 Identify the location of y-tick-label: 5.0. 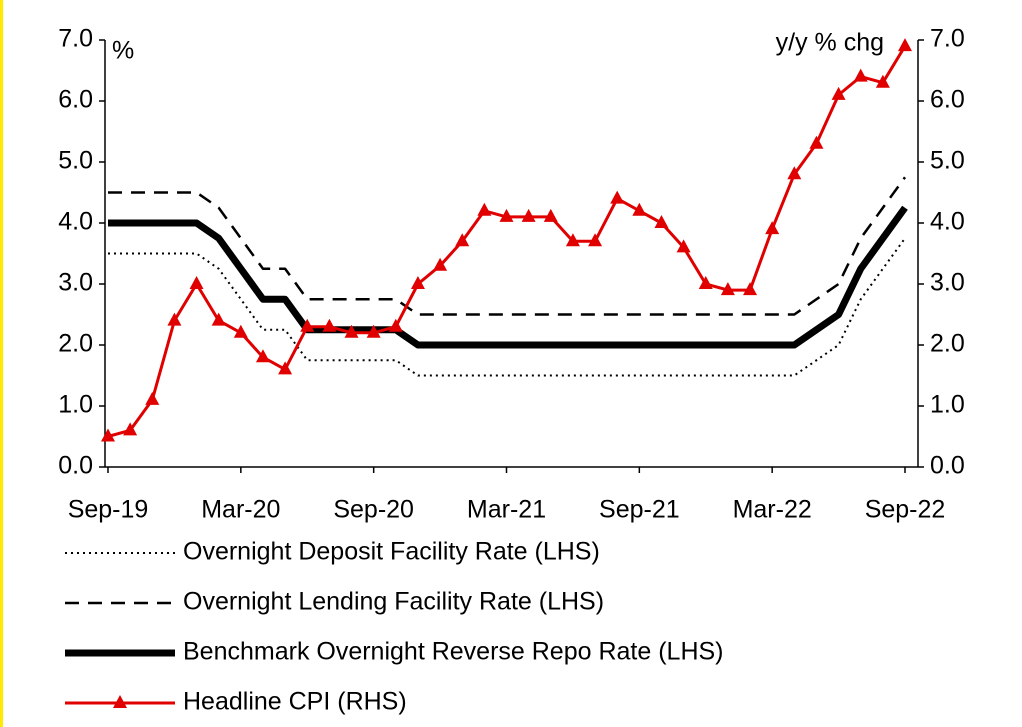
(75, 161).